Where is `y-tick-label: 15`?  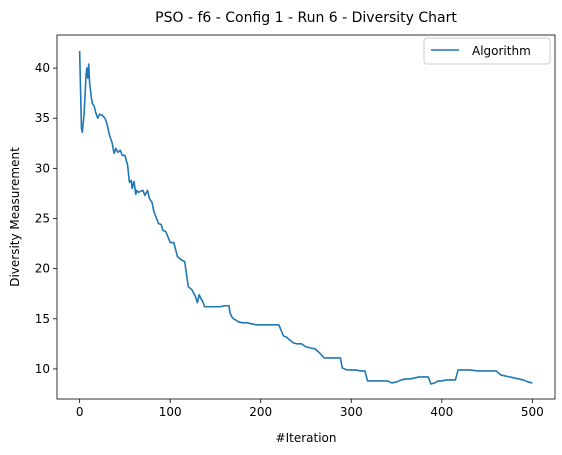
y-tick-label: 15 is located at coordinates (42, 319).